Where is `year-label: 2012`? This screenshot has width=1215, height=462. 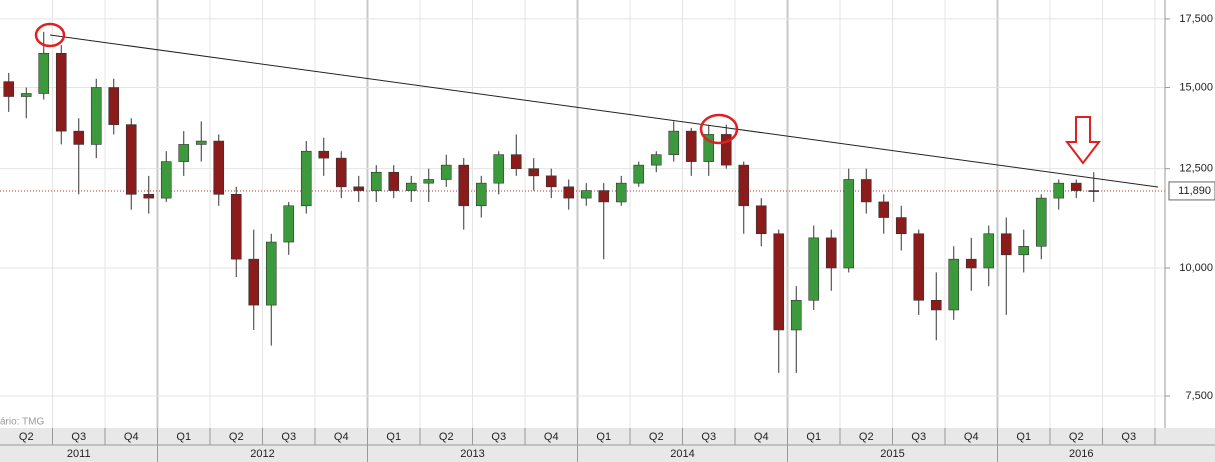 year-label: 2012 is located at coordinates (262, 454).